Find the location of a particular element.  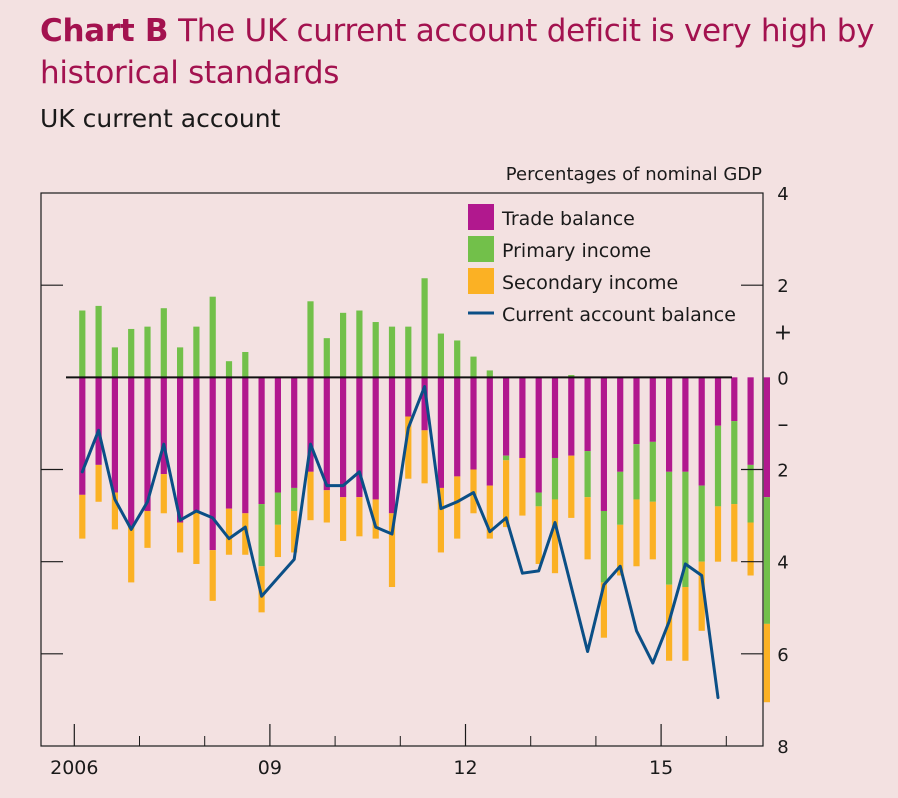

legend-label-current-account-balance: Current account balance is located at coordinates (619, 315).